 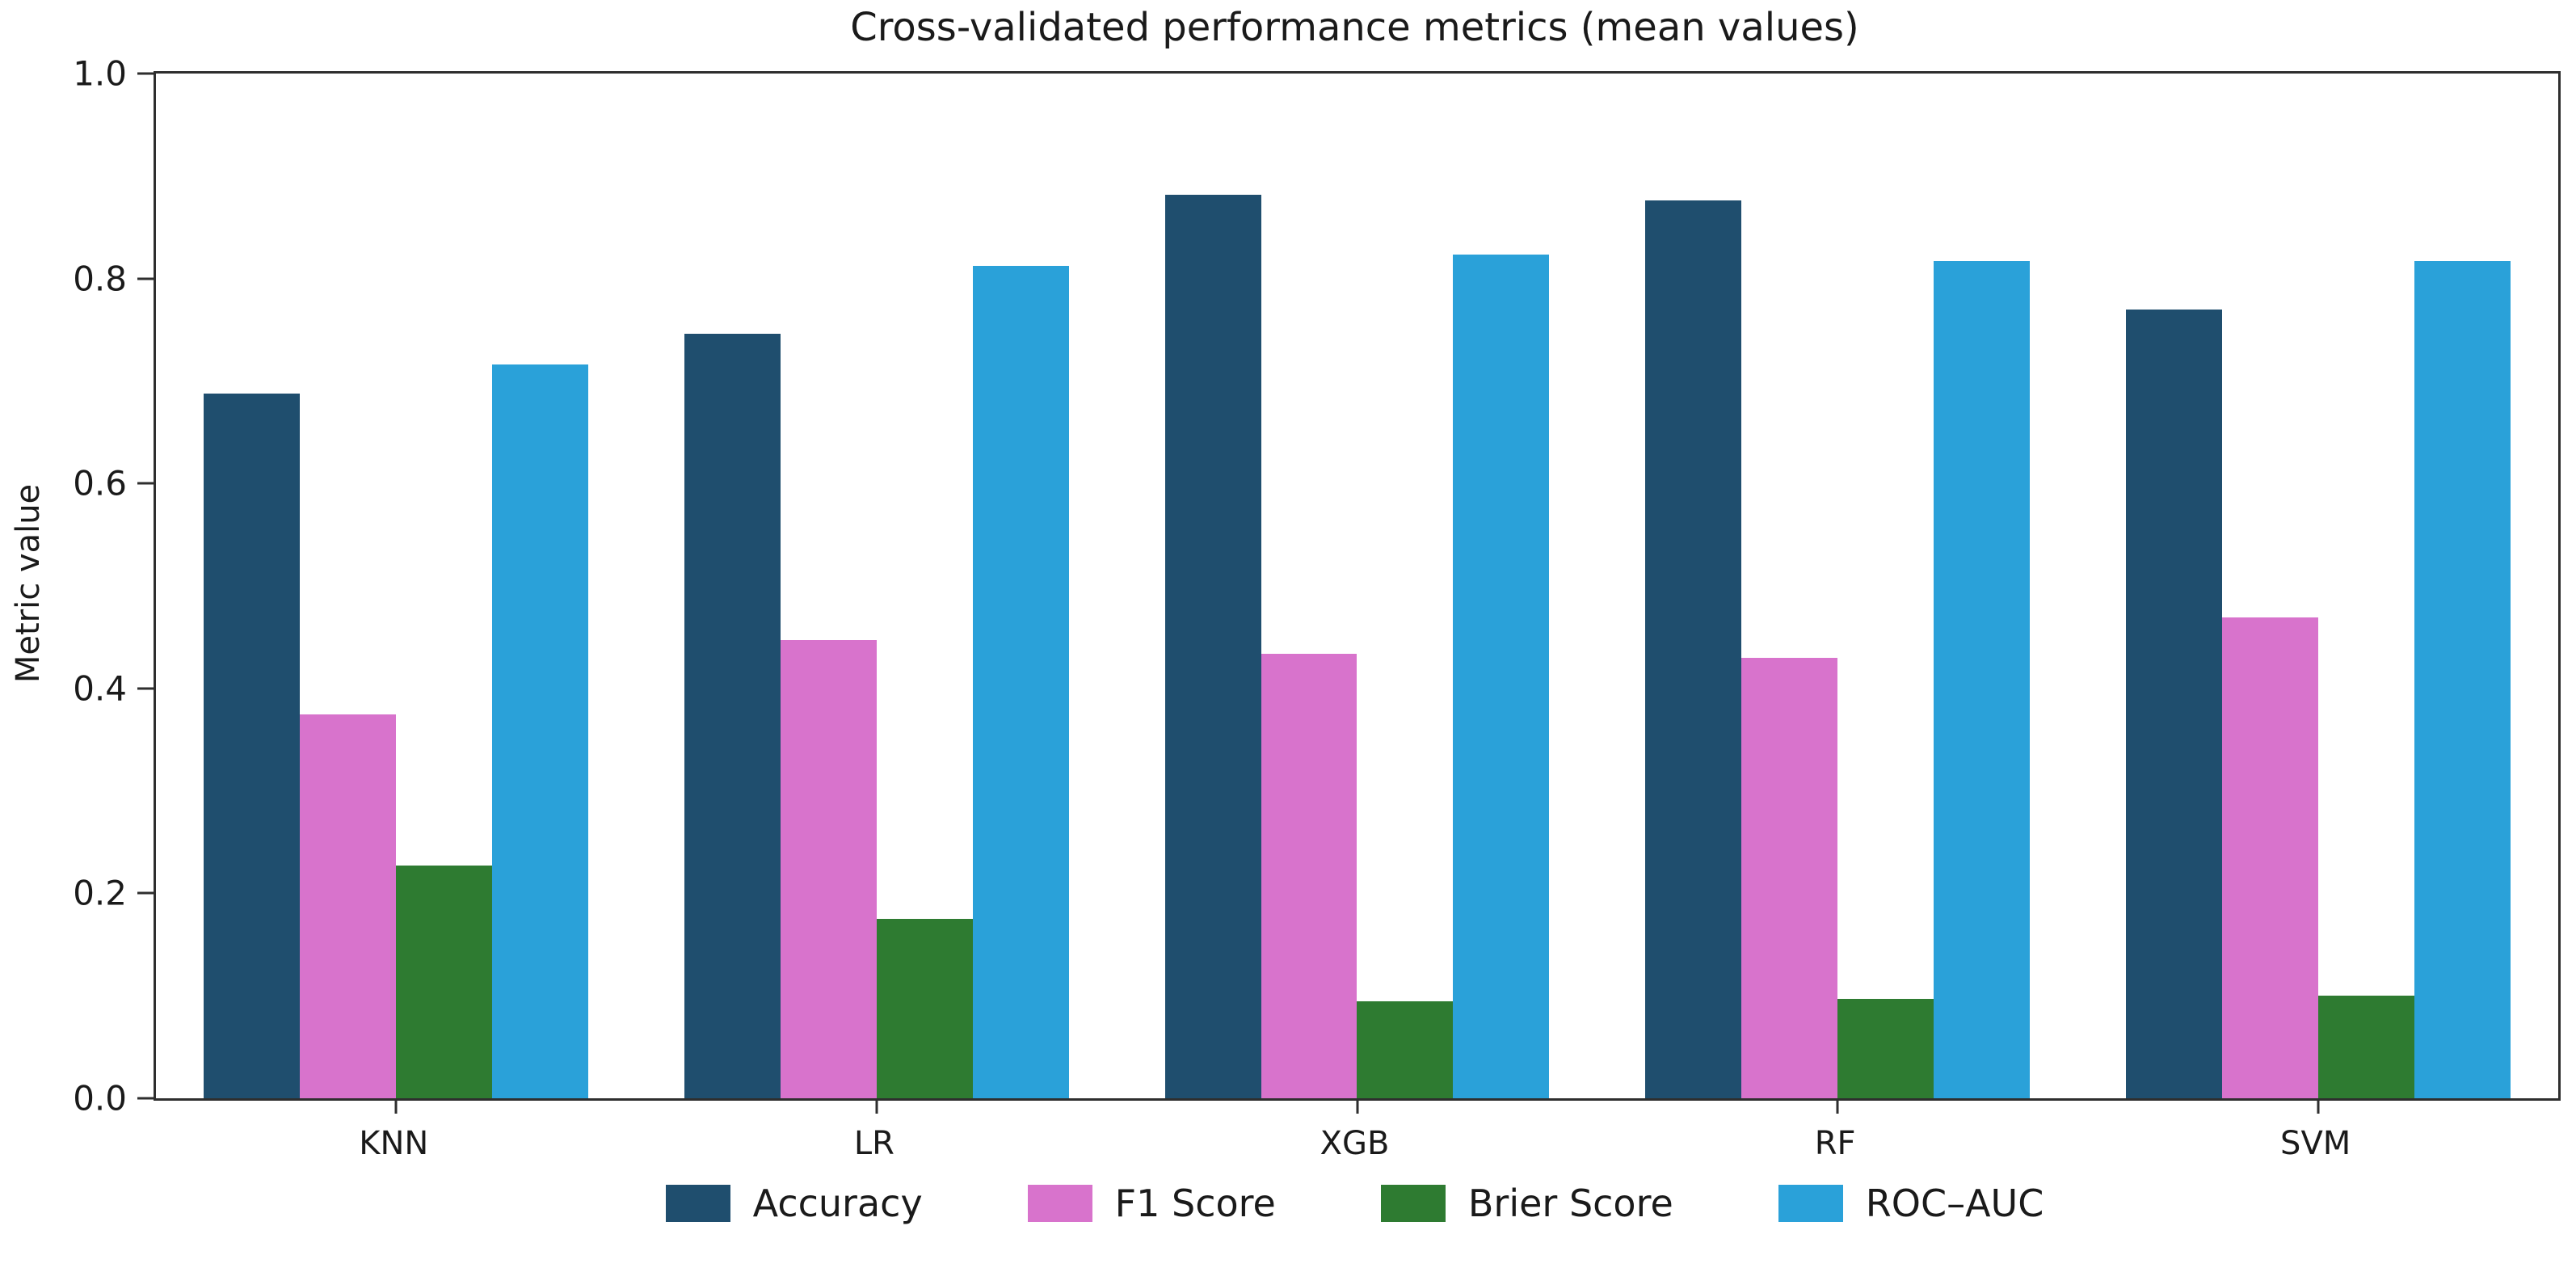 I want to click on y-axis-label: Metric value, so click(x=28, y=583).